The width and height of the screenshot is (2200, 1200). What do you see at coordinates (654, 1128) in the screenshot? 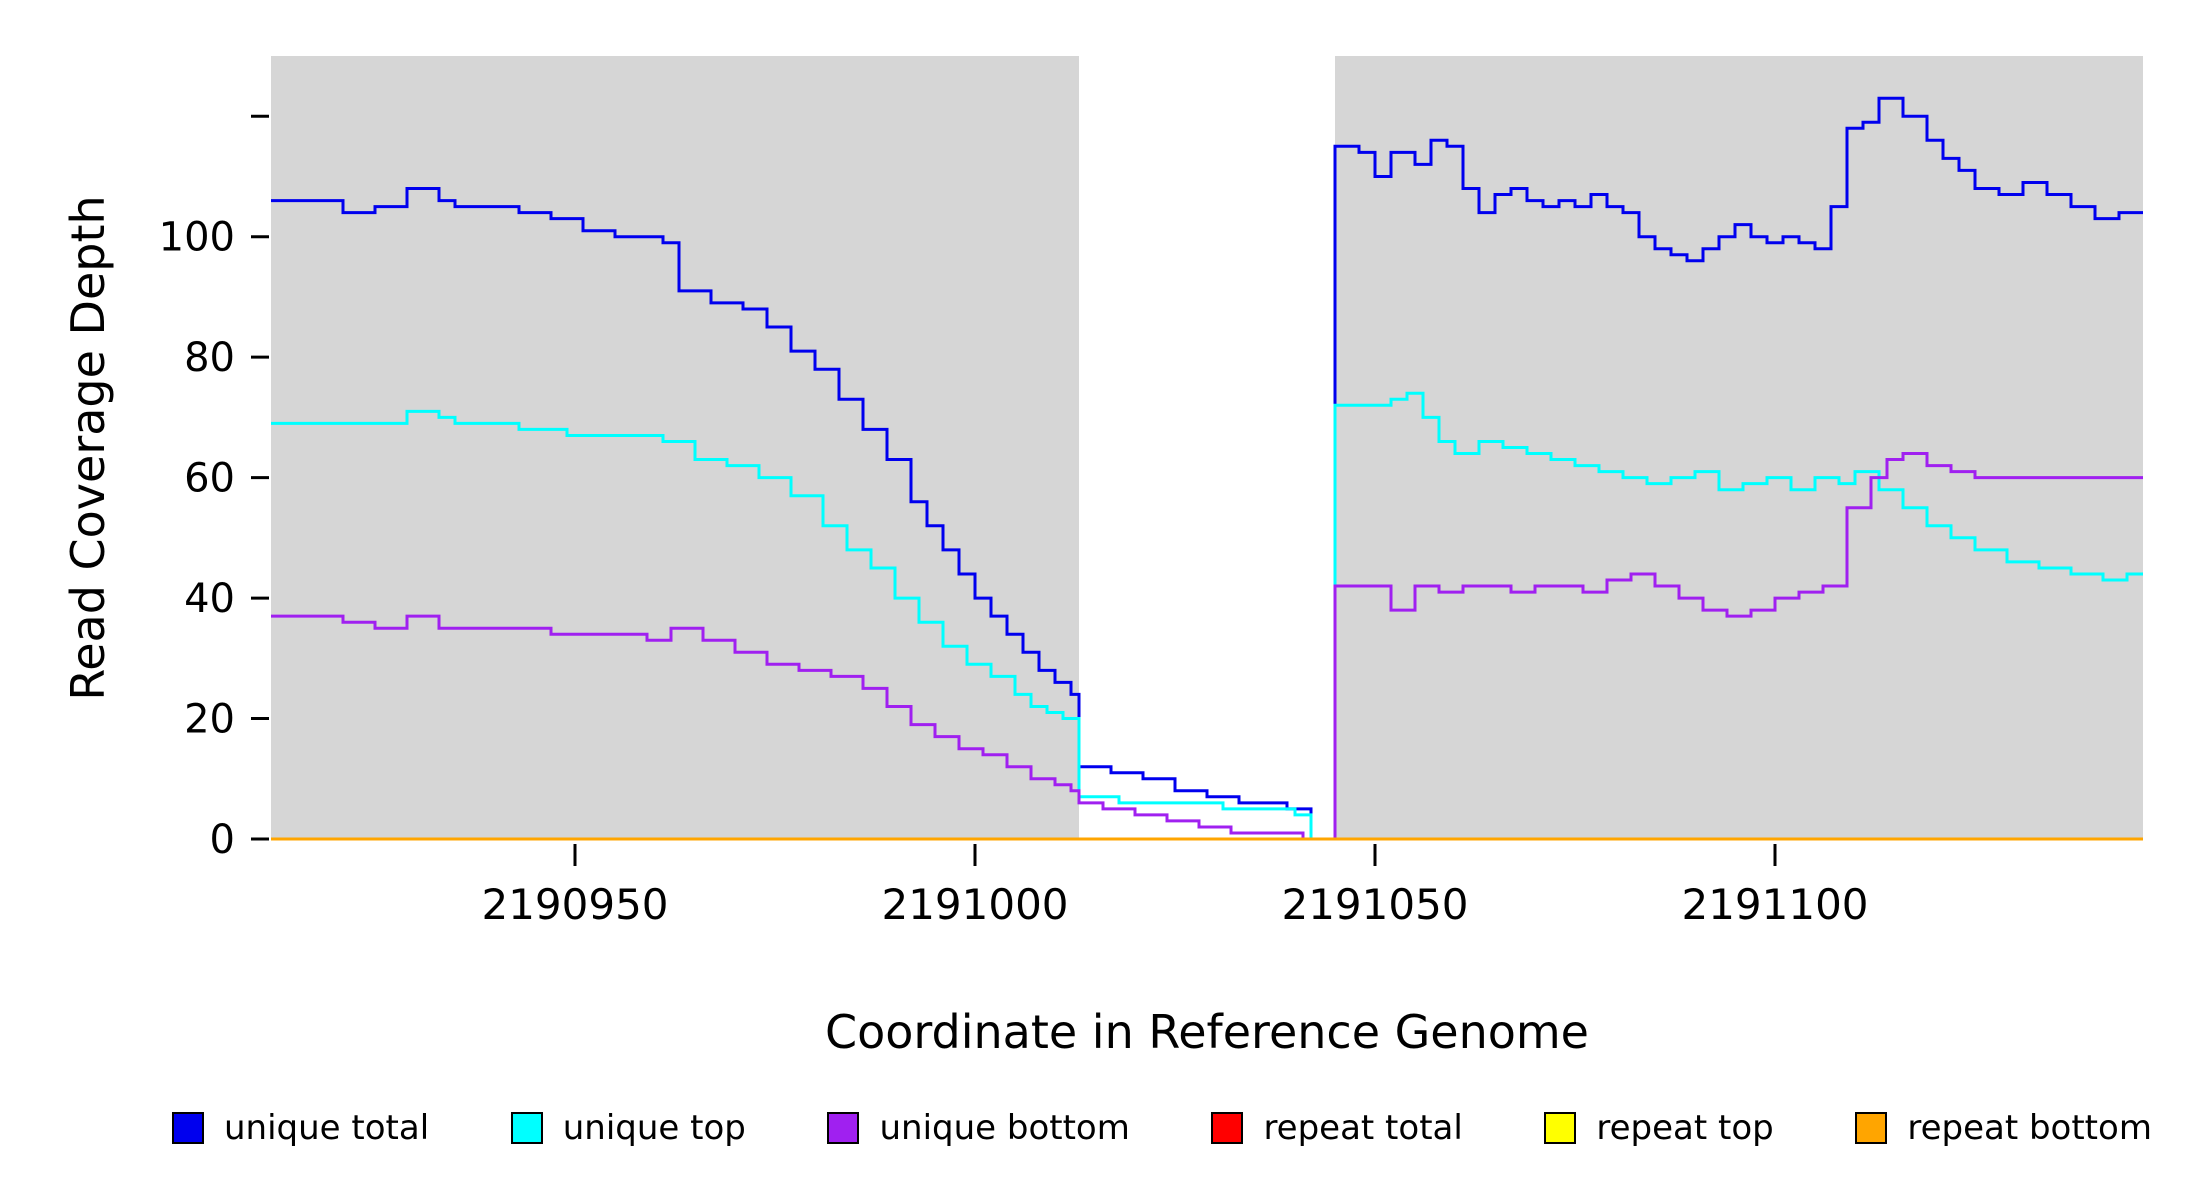
I see `legend-label: unique top` at bounding box center [654, 1128].